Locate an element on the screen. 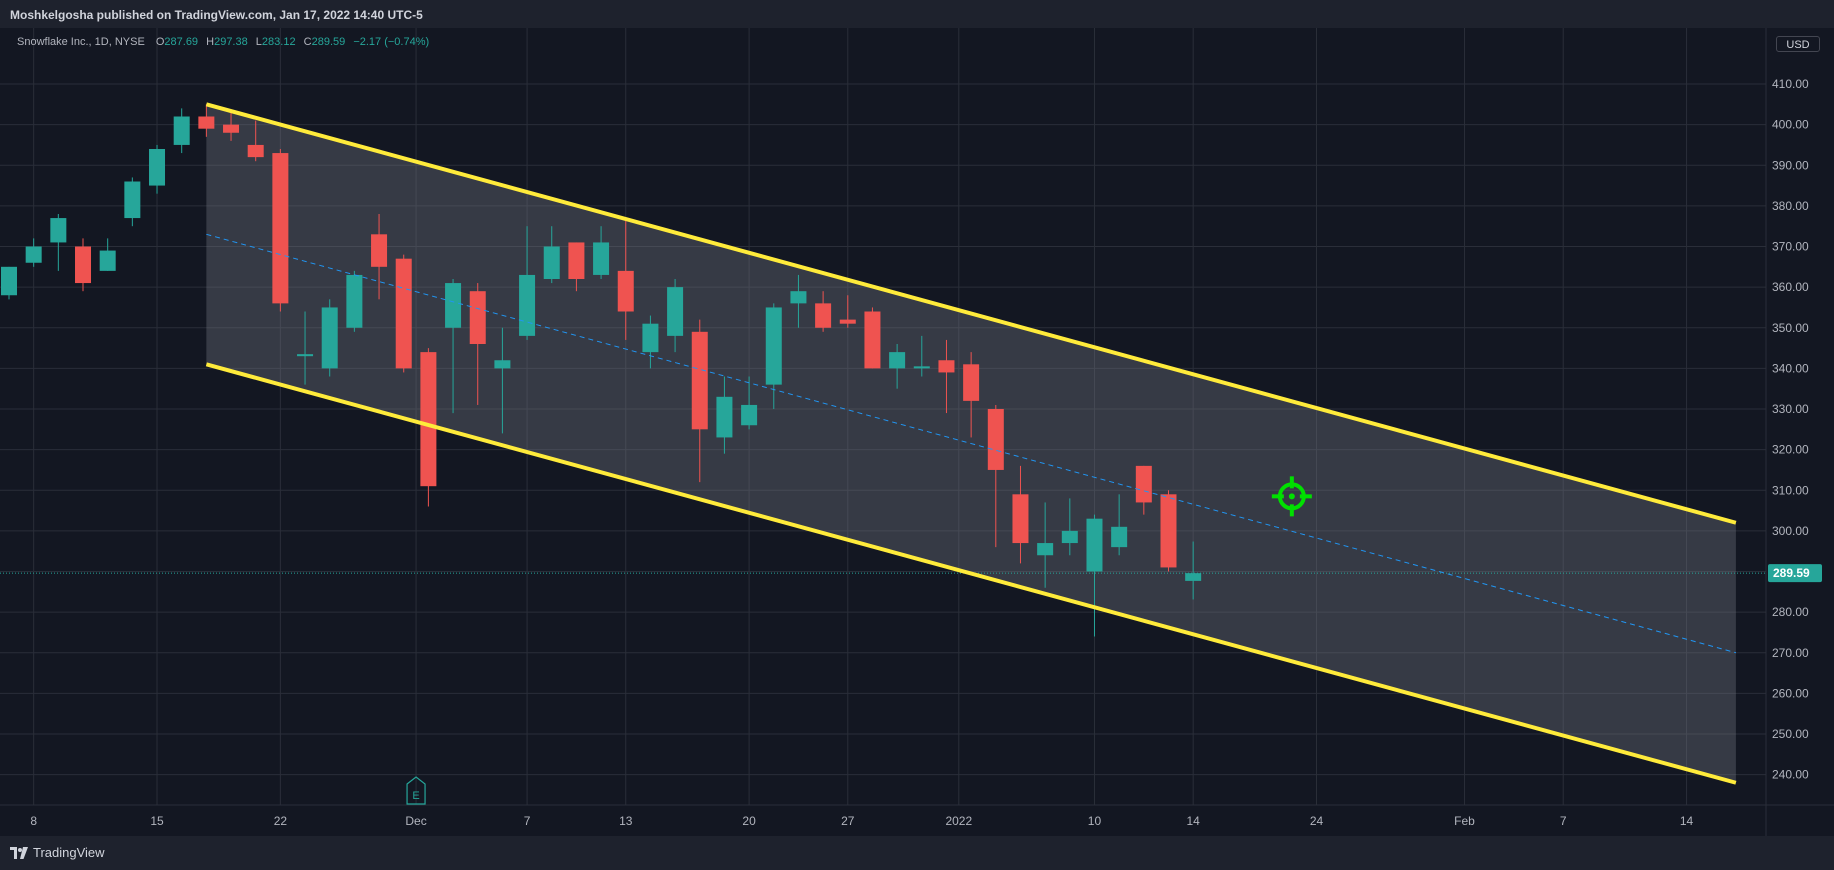 The height and width of the screenshot is (870, 1834). price-tick-label: 320.00 is located at coordinates (1790, 450).